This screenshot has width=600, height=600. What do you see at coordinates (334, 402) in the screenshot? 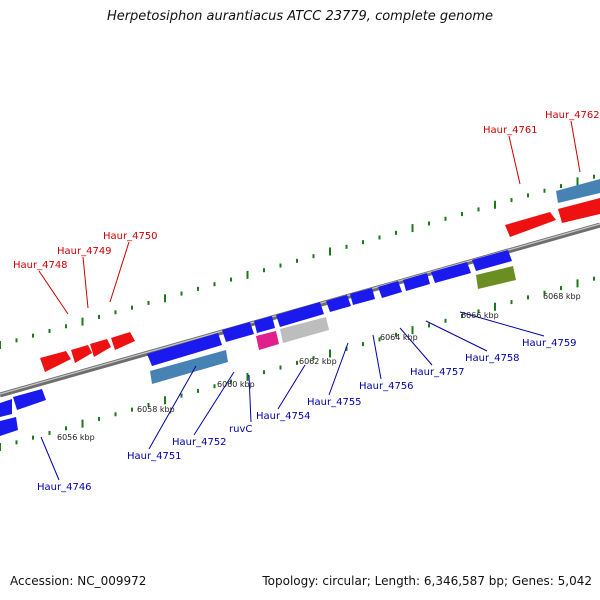
I see `gene-label-haur-4755: Haur_4755` at bounding box center [334, 402].